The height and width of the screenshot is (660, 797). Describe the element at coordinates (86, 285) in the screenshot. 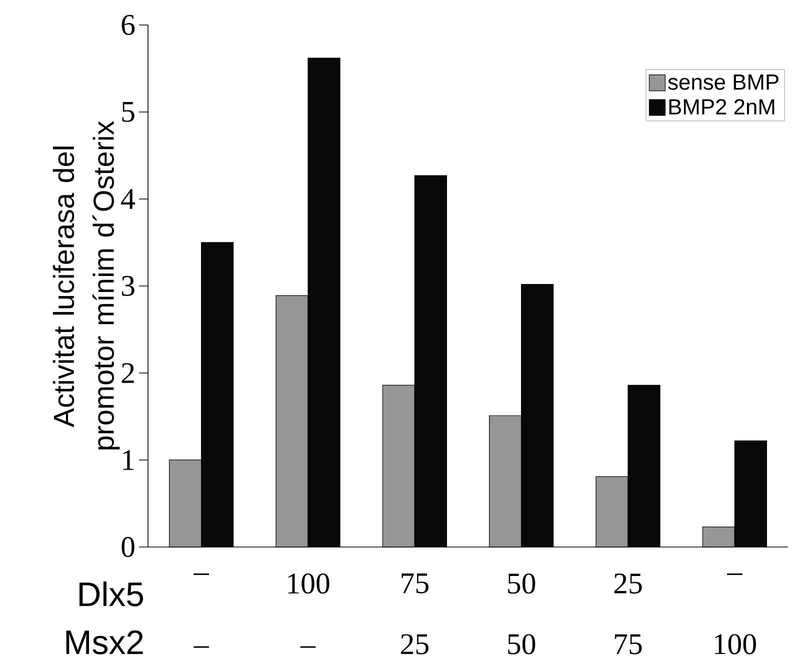

I see `y-axis-title: Activitat luciferasa del promotor mínim d´Osterix` at that location.